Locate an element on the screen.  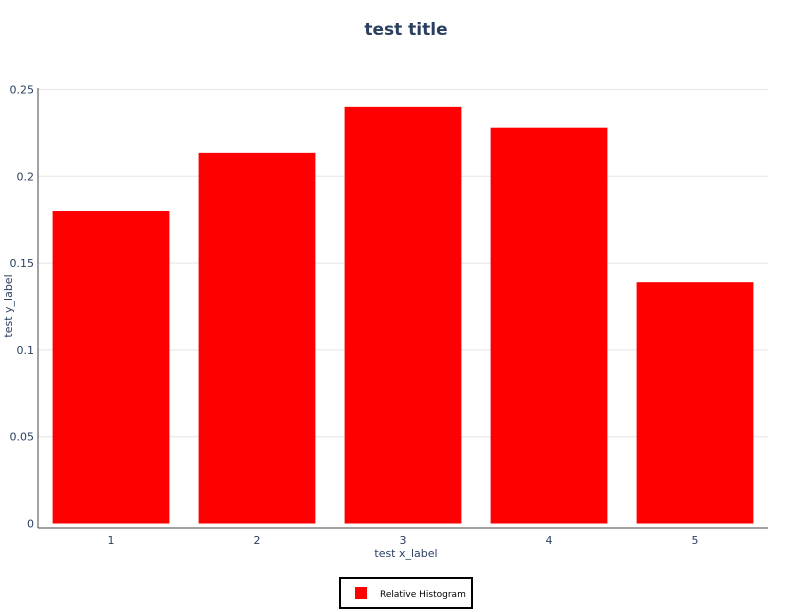
y-tick-labels: 0 0.05 0.1 0.15 0.2 0.25 is located at coordinates (22, 307).